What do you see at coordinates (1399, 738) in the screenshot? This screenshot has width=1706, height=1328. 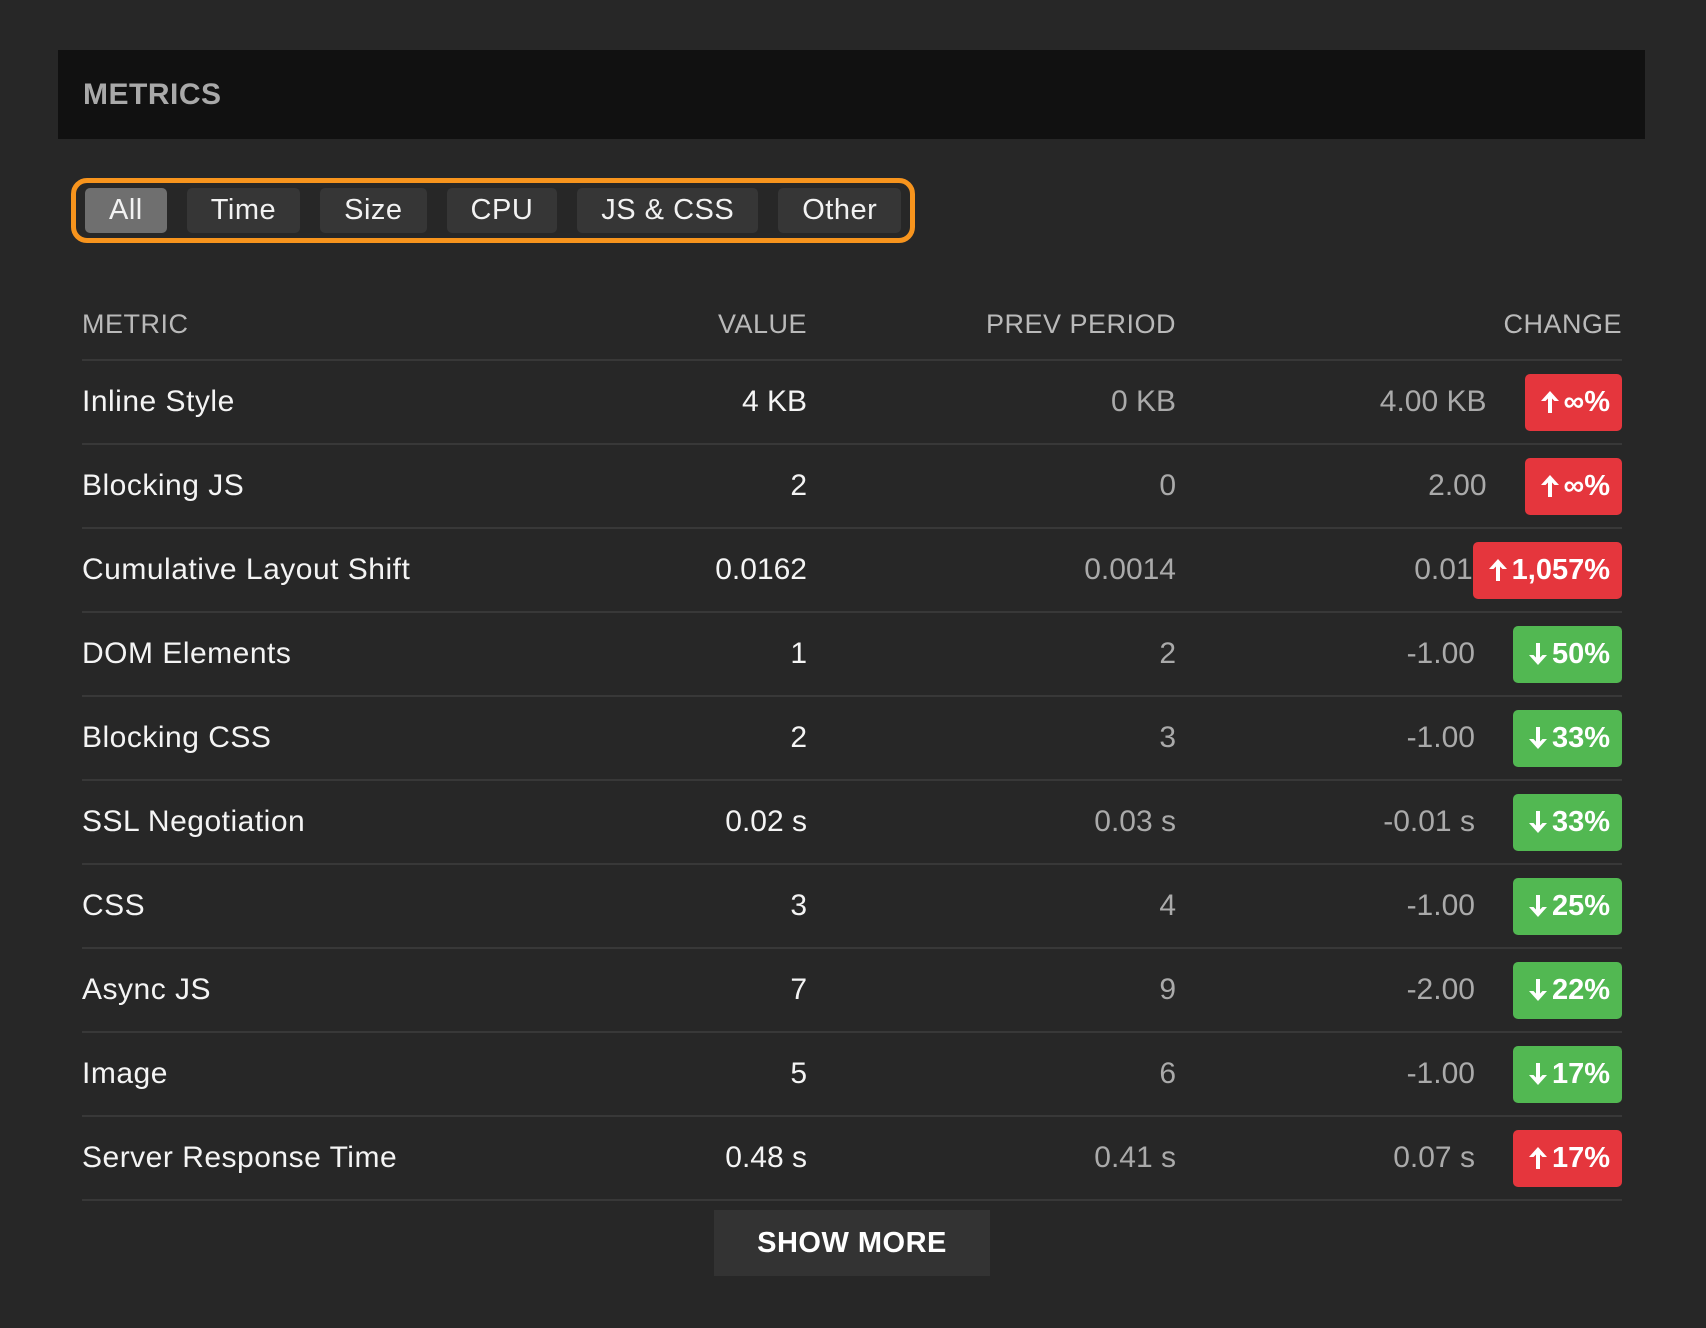 I see `metric-change-cell: -1.00 33%` at bounding box center [1399, 738].